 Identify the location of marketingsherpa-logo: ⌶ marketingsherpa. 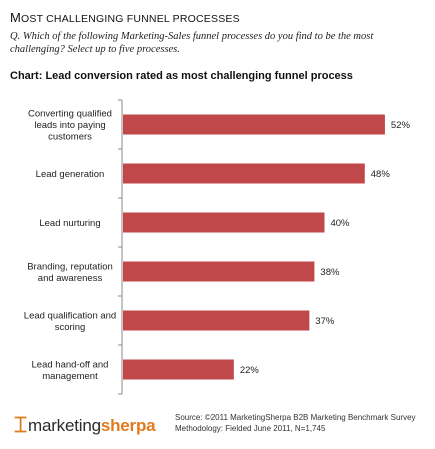
(89, 425).